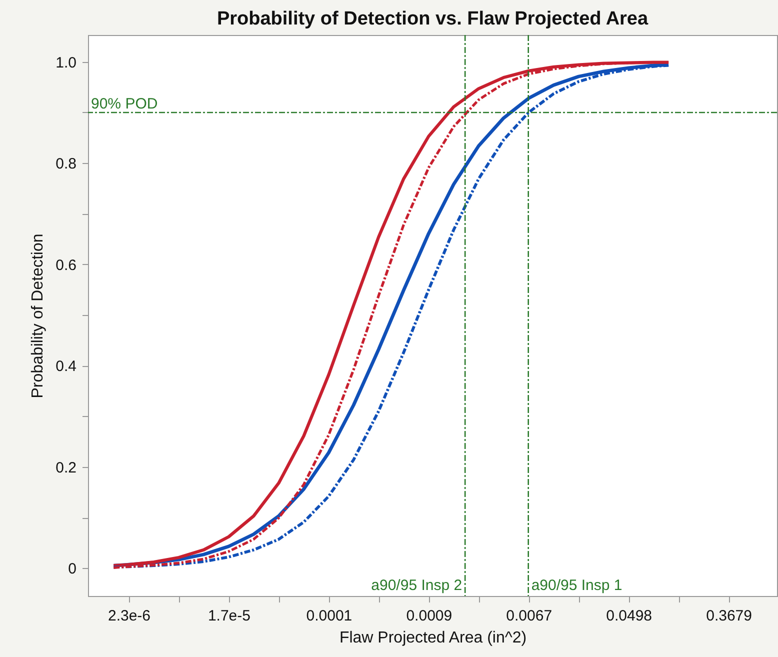 This screenshot has width=778, height=657. What do you see at coordinates (629, 616) in the screenshot?
I see `x-tick-label: 0.0498` at bounding box center [629, 616].